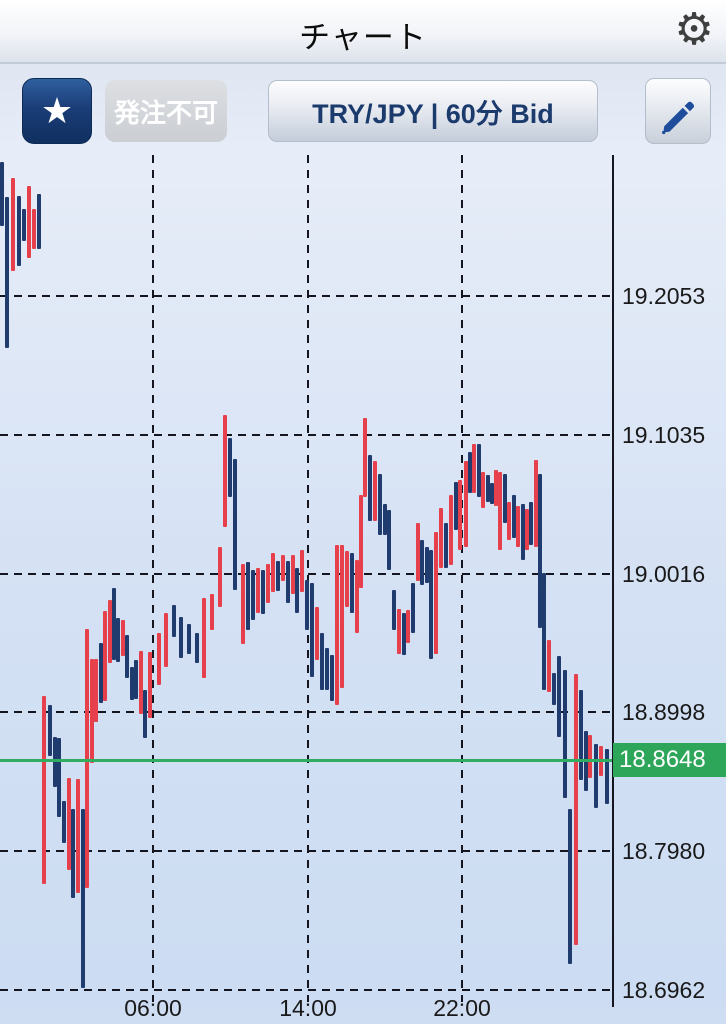 The height and width of the screenshot is (1024, 726). What do you see at coordinates (664, 296) in the screenshot?
I see `price-axis-label: 19.2053` at bounding box center [664, 296].